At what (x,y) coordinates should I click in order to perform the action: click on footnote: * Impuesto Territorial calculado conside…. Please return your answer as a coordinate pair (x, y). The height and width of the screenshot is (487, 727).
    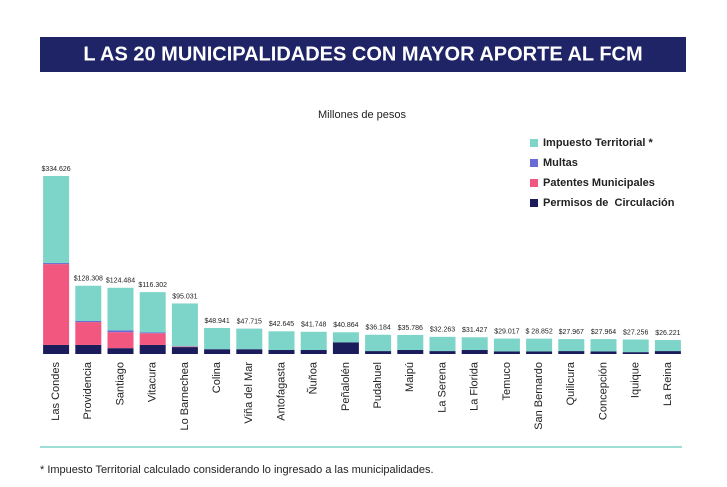
    Looking at the image, I should click on (237, 470).